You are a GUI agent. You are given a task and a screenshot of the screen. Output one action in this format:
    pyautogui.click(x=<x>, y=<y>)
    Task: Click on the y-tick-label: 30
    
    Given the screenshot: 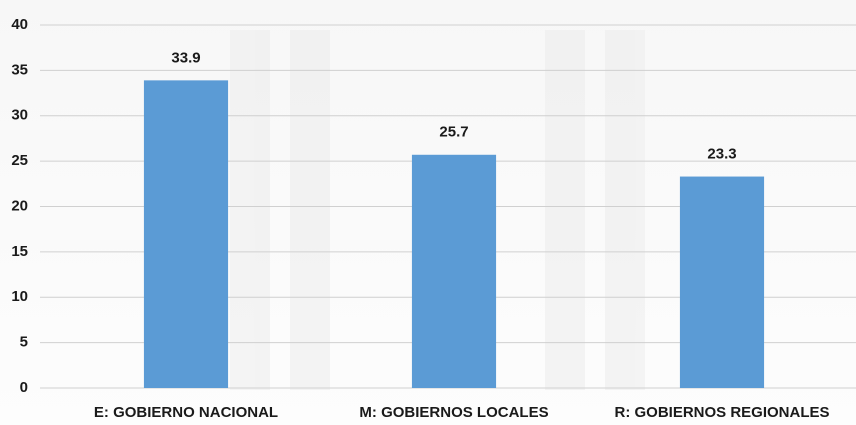 What is the action you would take?
    pyautogui.click(x=19, y=115)
    